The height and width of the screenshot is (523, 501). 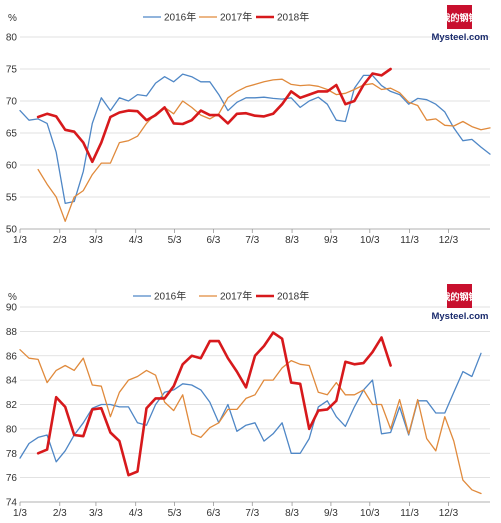 What do you see at coordinates (214, 115) in the screenshot?
I see `series-line-2018年` at bounding box center [214, 115].